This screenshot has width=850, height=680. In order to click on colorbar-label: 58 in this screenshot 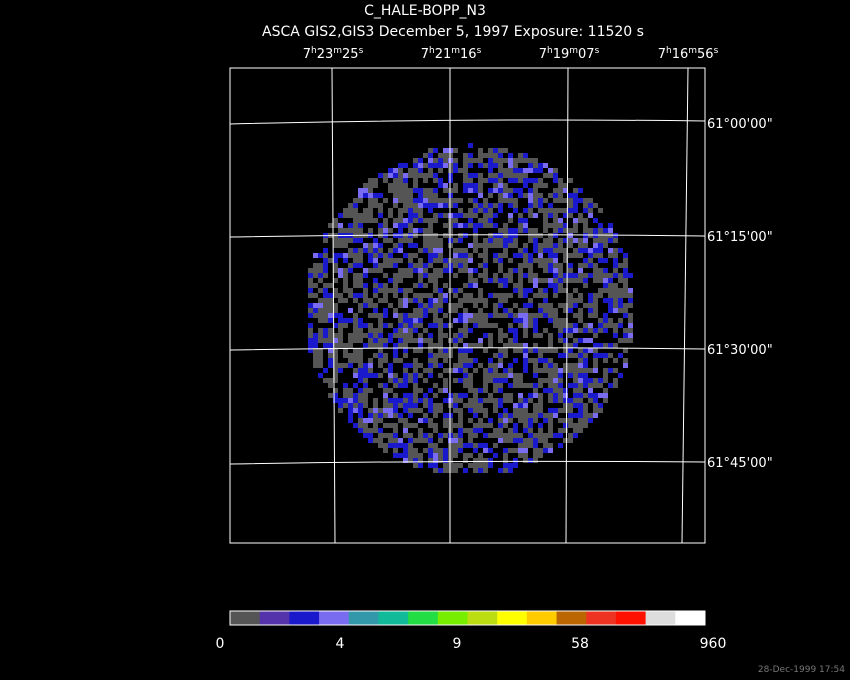, I will do `click(580, 644)`.